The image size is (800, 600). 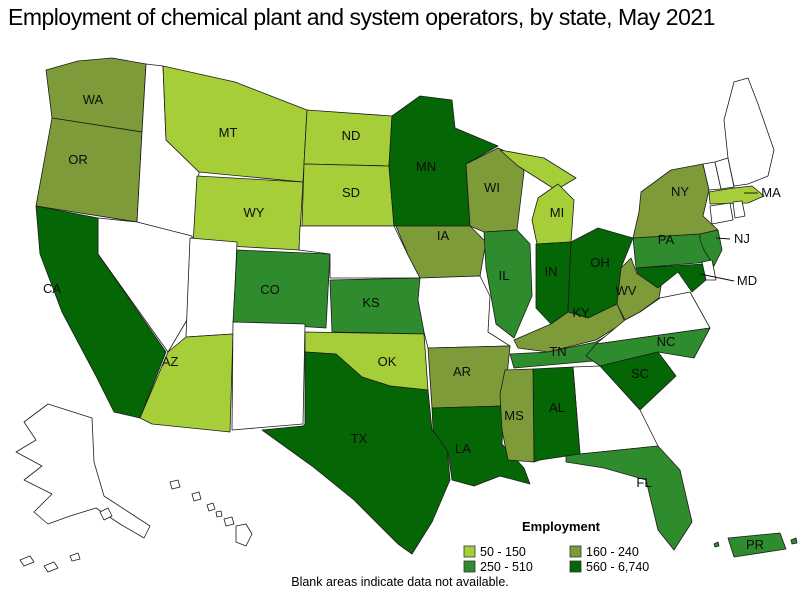 What do you see at coordinates (508, 284) in the screenshot?
I see `state-il` at bounding box center [508, 284].